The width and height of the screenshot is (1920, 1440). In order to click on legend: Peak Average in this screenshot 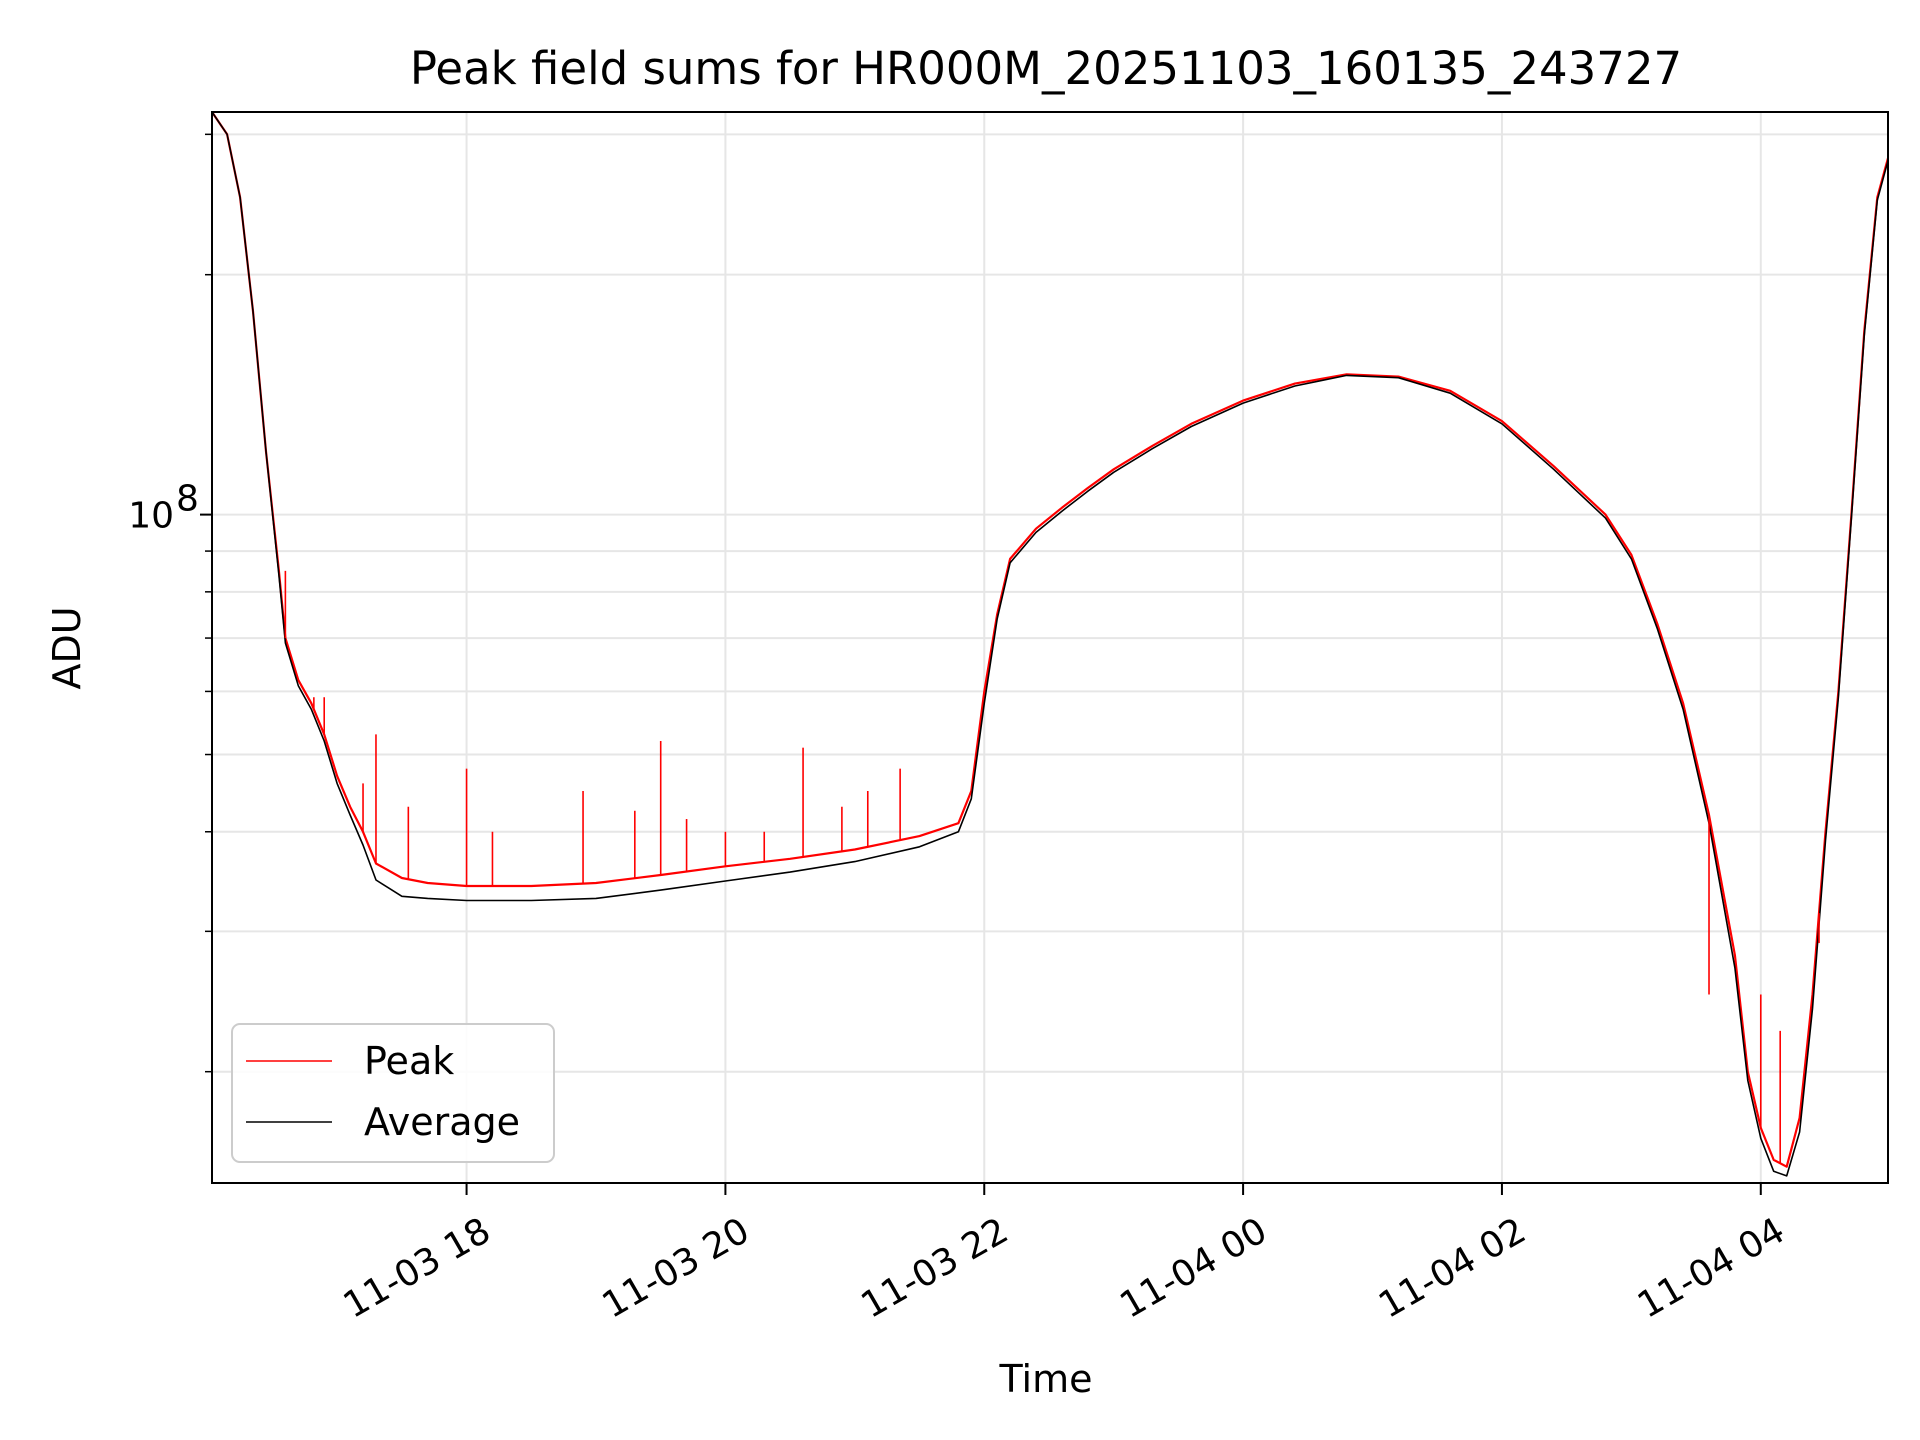, I will do `click(393, 1093)`.